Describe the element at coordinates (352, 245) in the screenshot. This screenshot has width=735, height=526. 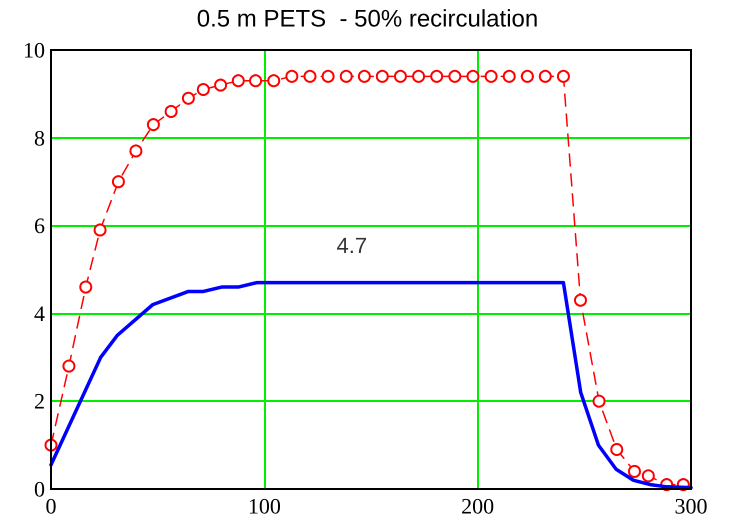
I see `annotation: 4.7` at that location.